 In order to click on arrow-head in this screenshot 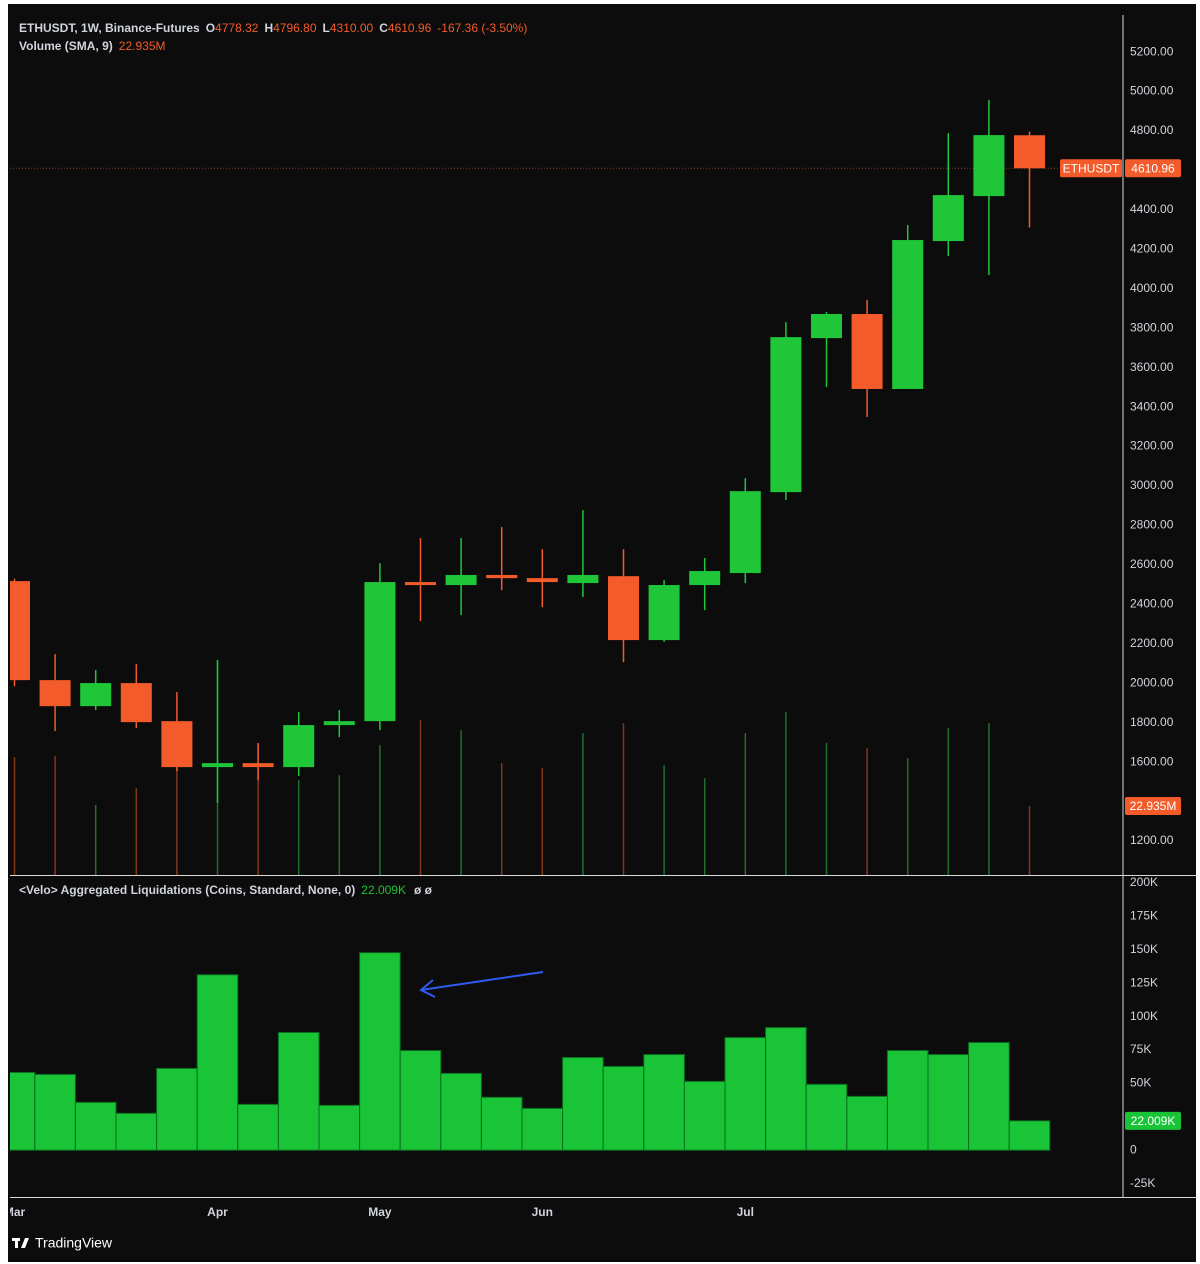, I will do `click(427, 988)`.